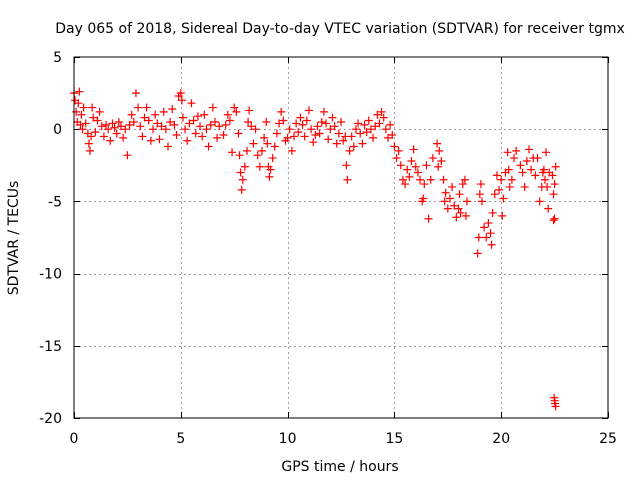 This screenshot has width=640, height=480. What do you see at coordinates (339, 467) in the screenshot?
I see `x-axis-label: GPS time / hours` at bounding box center [339, 467].